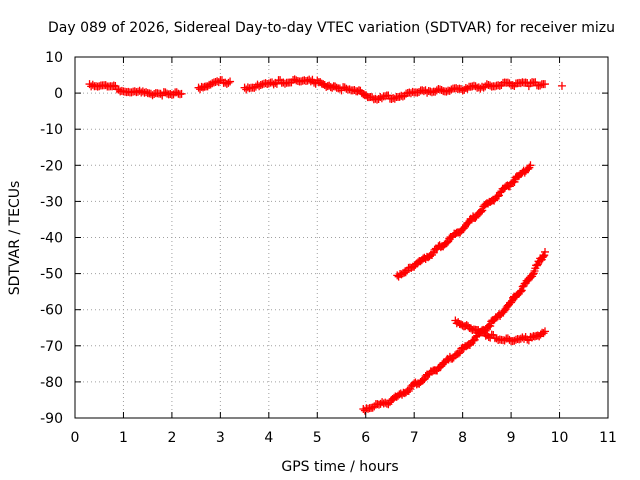 This screenshot has height=480, width=640. I want to click on series-isolated, so click(561, 85).